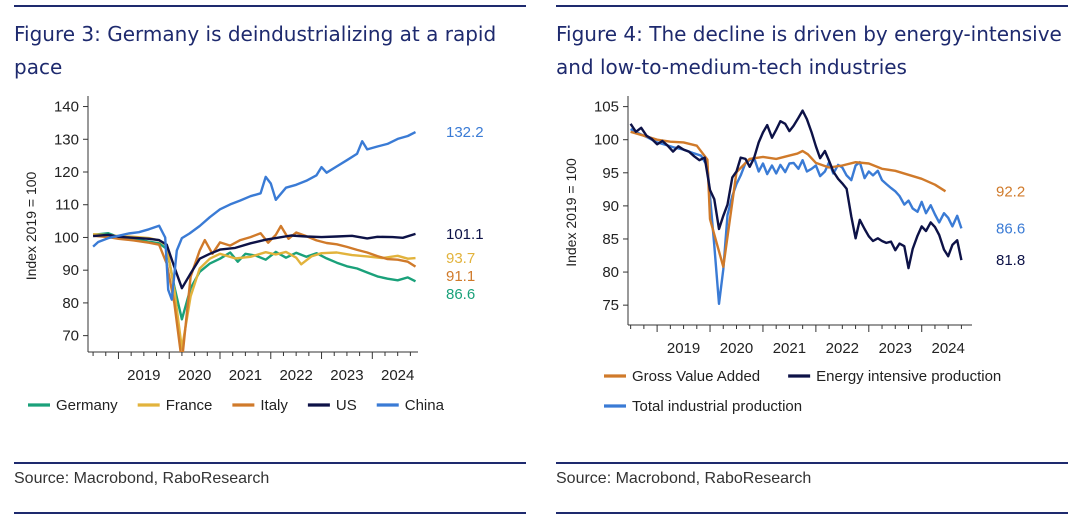 The height and width of the screenshot is (523, 1080). What do you see at coordinates (66, 107) in the screenshot?
I see `y-tick-label: 140` at bounding box center [66, 107].